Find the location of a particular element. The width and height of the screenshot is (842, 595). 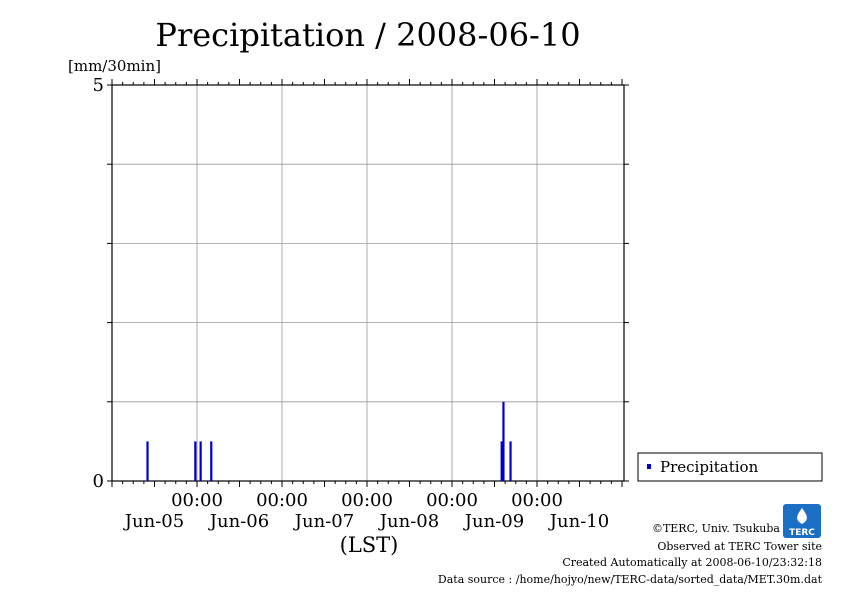

legend-label: Precipitation is located at coordinates (709, 467).